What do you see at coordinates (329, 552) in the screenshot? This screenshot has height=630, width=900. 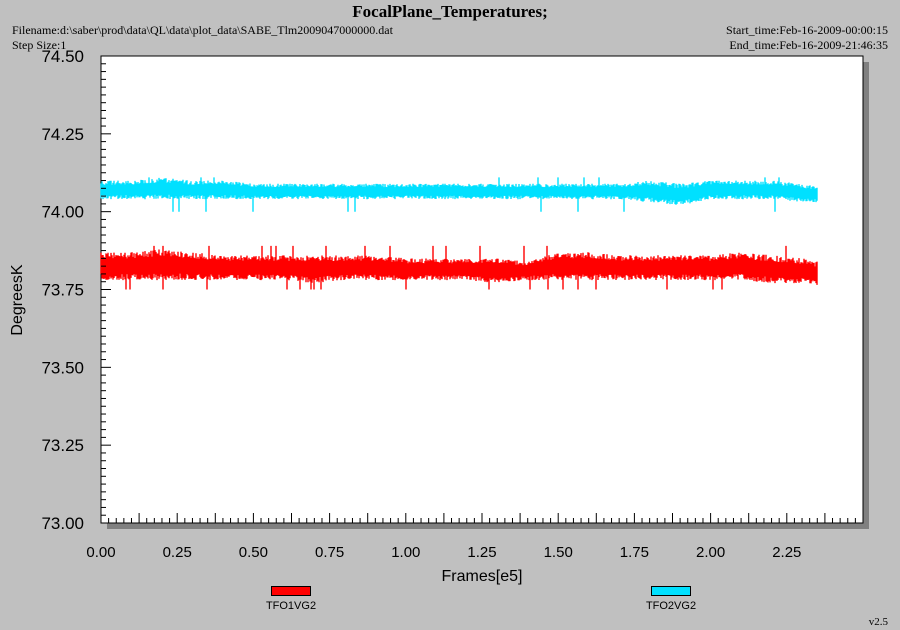 I see `x-tick-label: 0.75` at bounding box center [329, 552].